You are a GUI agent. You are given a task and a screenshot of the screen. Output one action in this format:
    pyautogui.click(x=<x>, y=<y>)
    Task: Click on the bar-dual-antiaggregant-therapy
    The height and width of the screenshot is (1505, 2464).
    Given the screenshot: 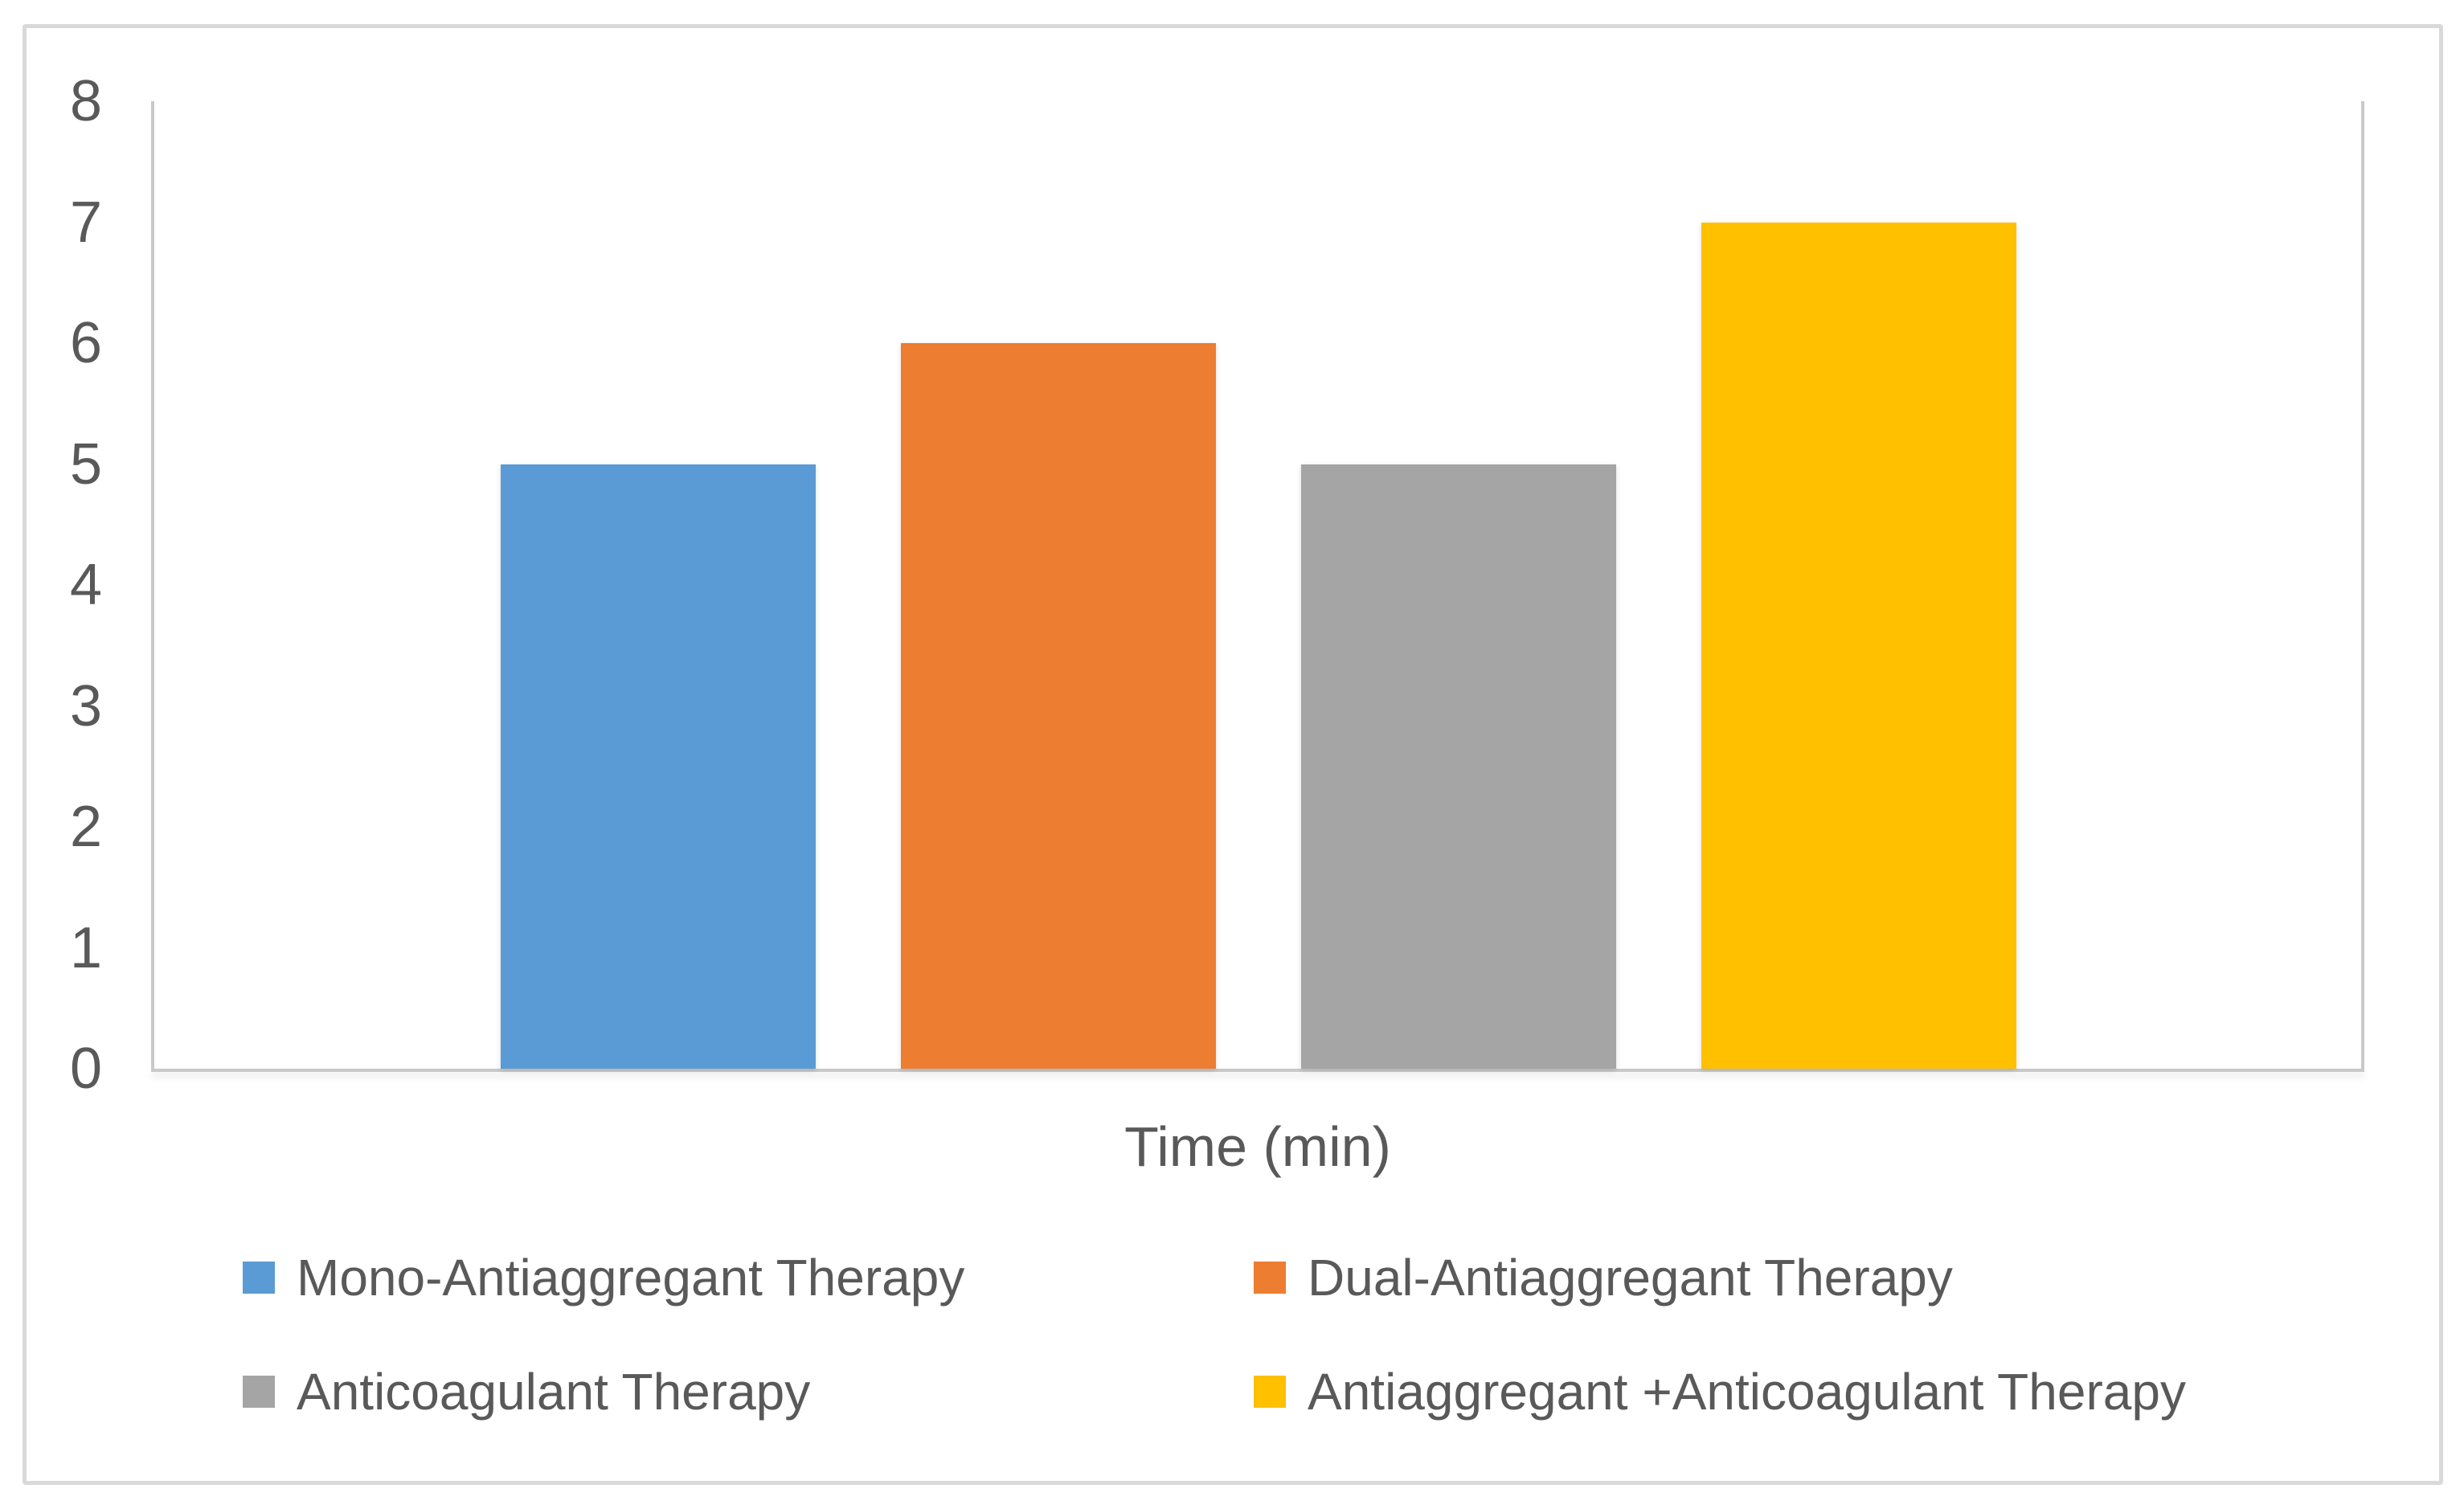 What is the action you would take?
    pyautogui.click(x=1058, y=706)
    